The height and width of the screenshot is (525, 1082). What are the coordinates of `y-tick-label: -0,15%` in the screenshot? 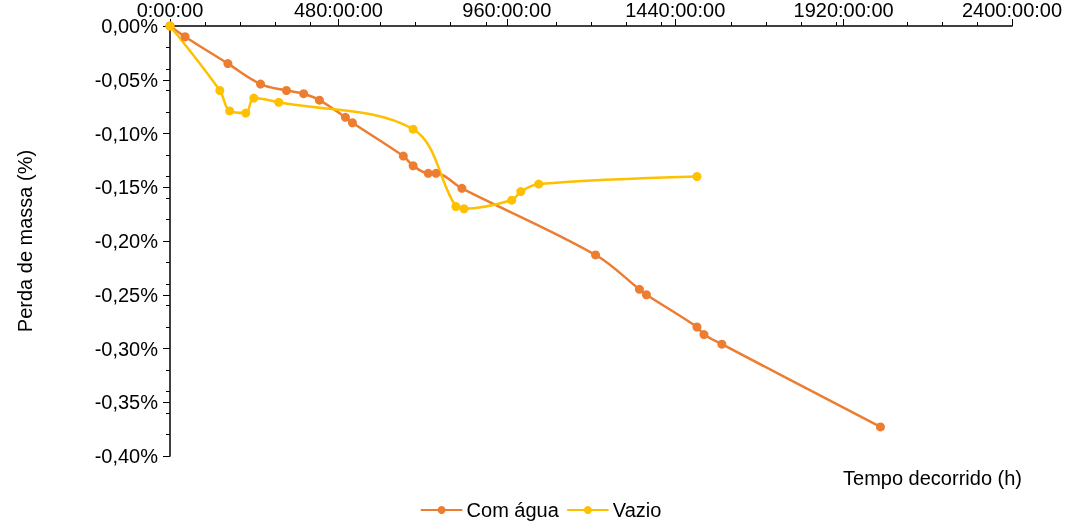 It's located at (126, 187).